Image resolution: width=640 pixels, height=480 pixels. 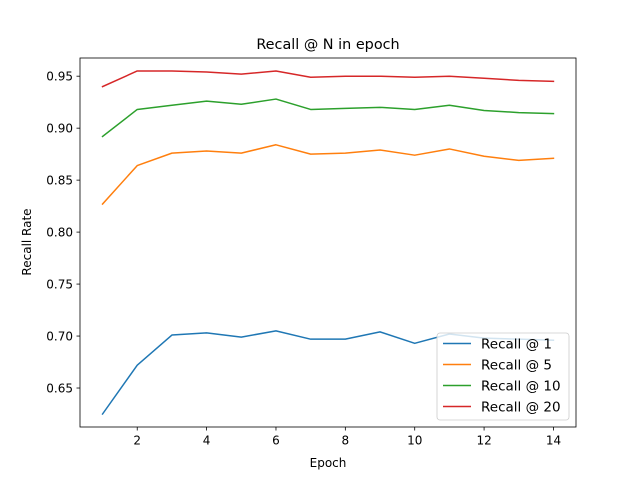 What do you see at coordinates (59, 180) in the screenshot?
I see `y-tick-label: 0.85` at bounding box center [59, 180].